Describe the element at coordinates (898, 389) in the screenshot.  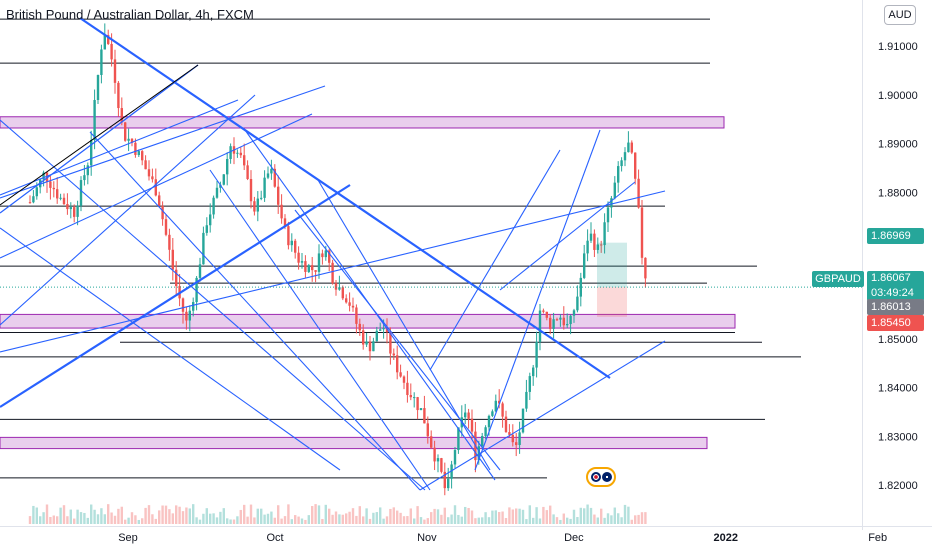
I see `price-tick-label: 1.84000` at that location.